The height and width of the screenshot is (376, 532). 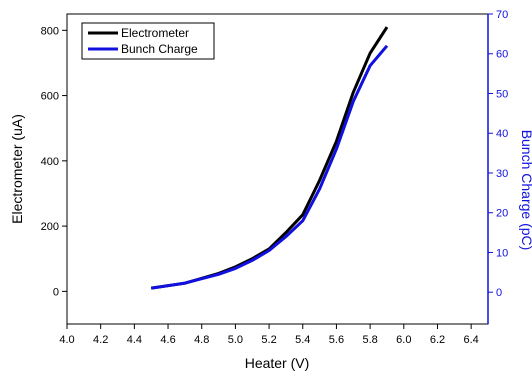 I want to click on x-tick-label: 4.6, so click(x=167, y=340).